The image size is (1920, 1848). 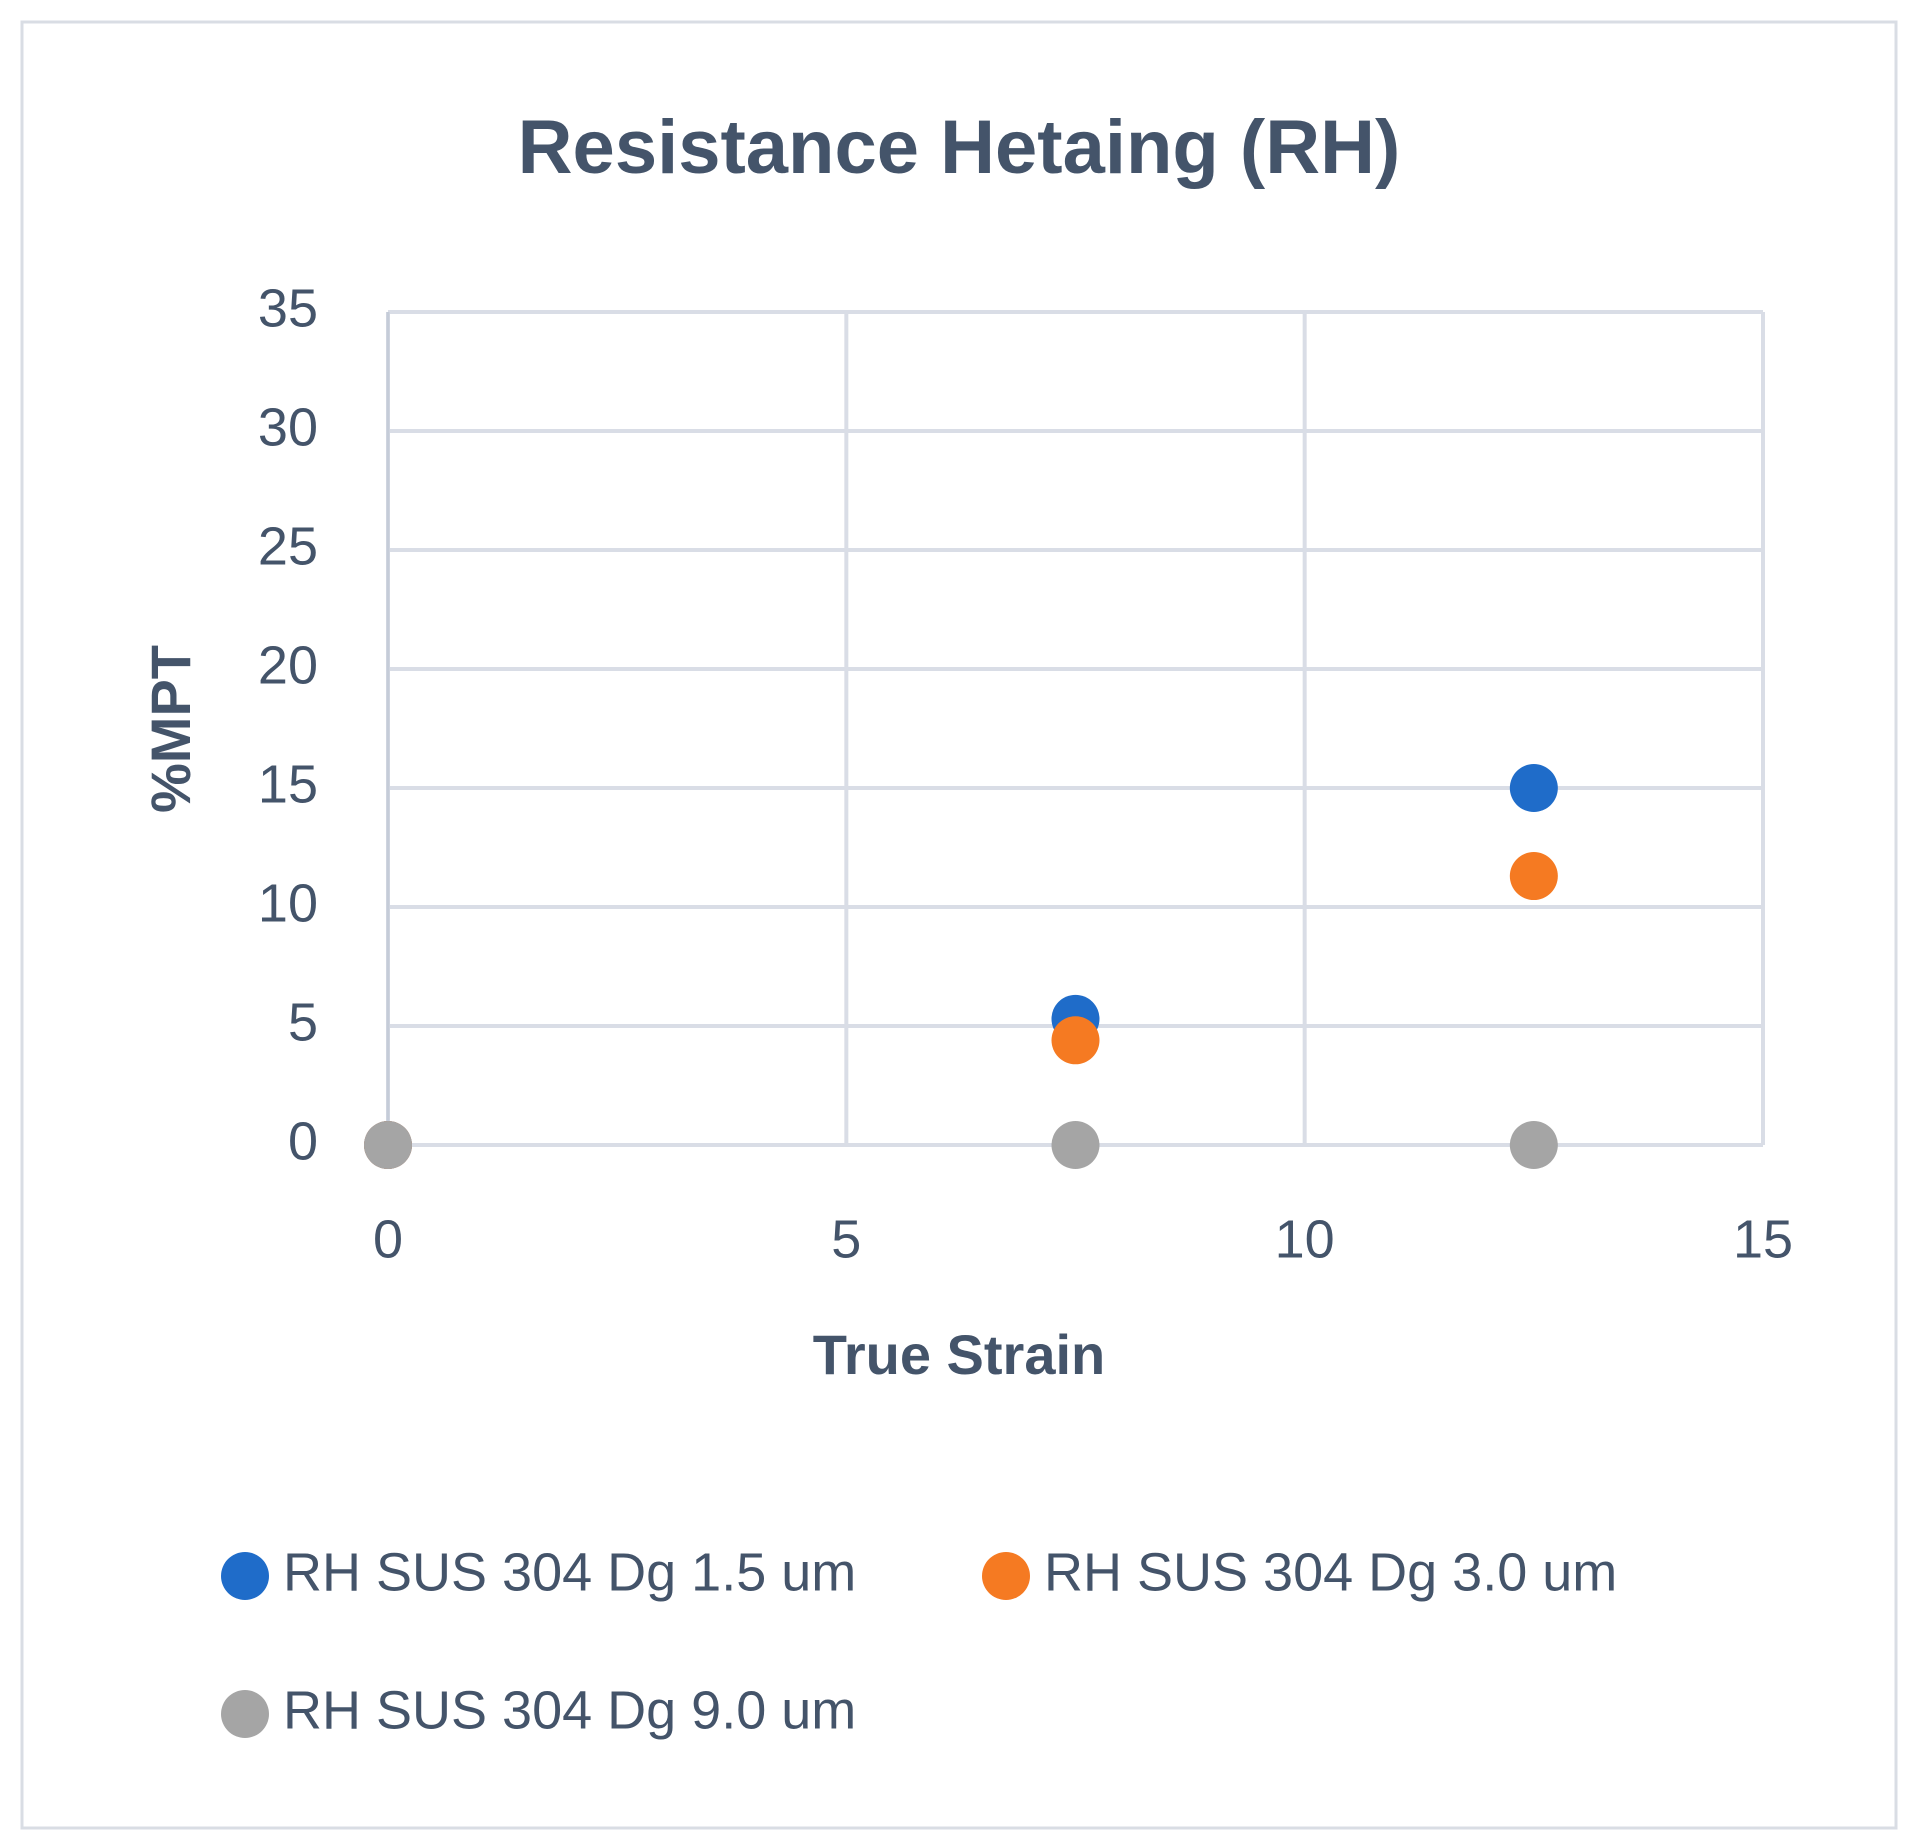 What do you see at coordinates (303, 1141) in the screenshot?
I see `y-tick-label: 0` at bounding box center [303, 1141].